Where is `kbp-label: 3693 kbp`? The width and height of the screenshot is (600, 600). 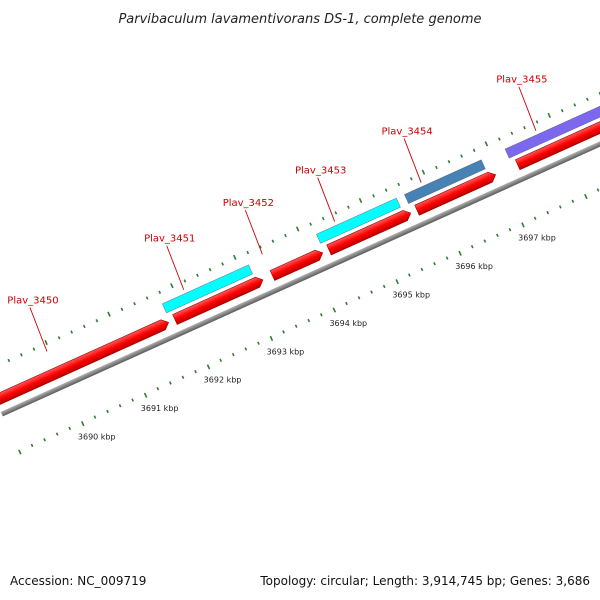 kbp-label: 3693 kbp is located at coordinates (286, 351).